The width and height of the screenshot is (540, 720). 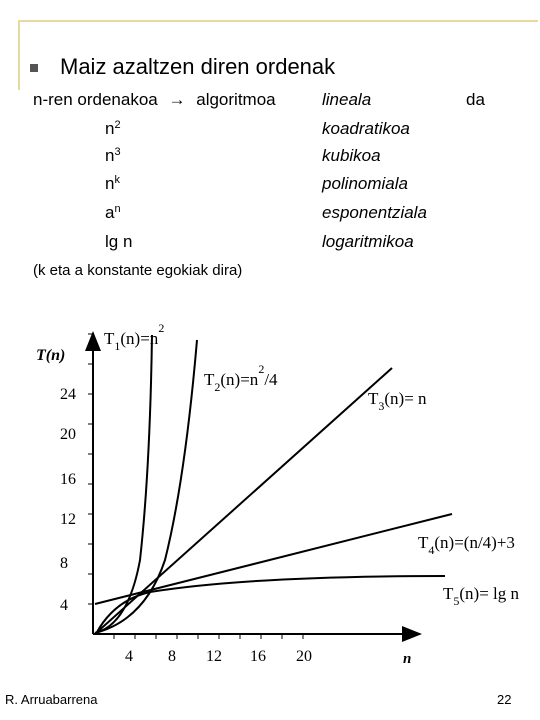 I want to click on order-expr-an: an, so click(x=113, y=212).